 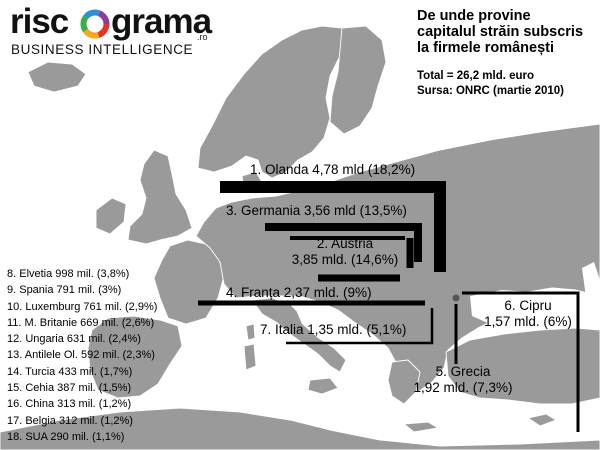 I want to click on land-iceland, so click(x=57, y=77).